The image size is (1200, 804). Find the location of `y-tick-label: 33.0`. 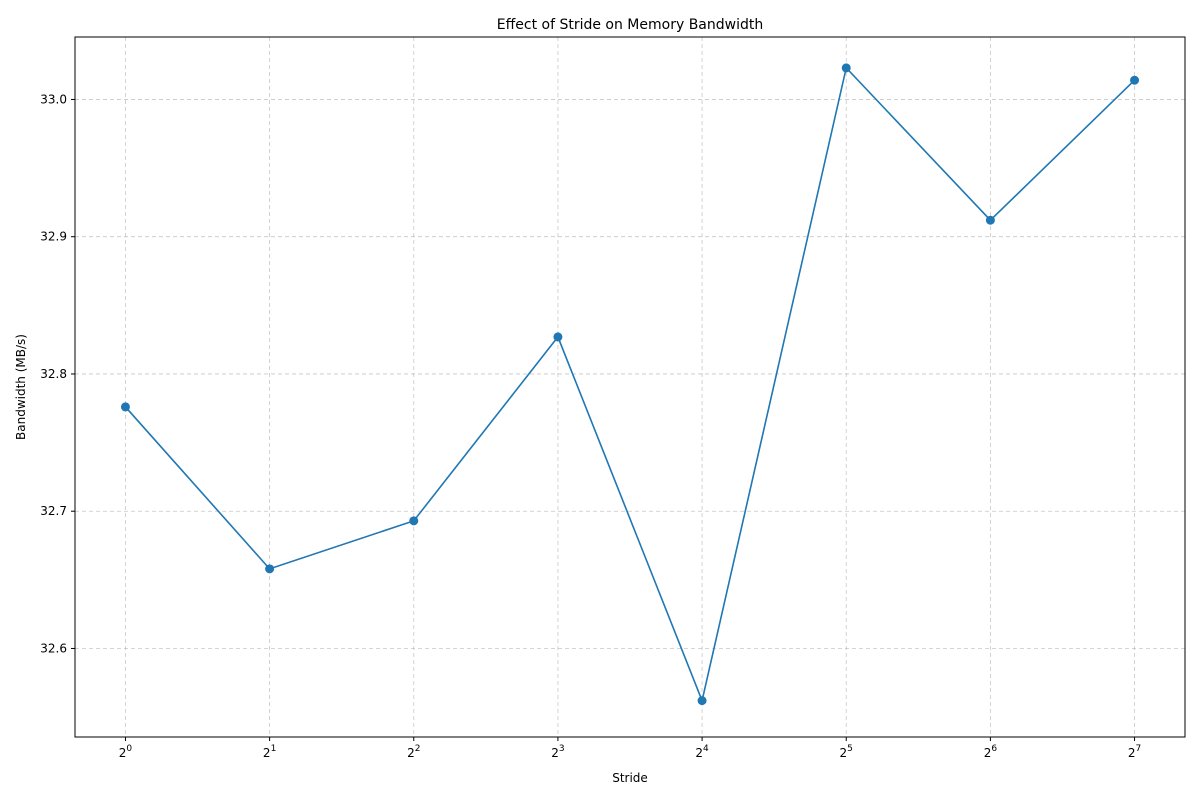

y-tick-label: 33.0 is located at coordinates (53, 99).